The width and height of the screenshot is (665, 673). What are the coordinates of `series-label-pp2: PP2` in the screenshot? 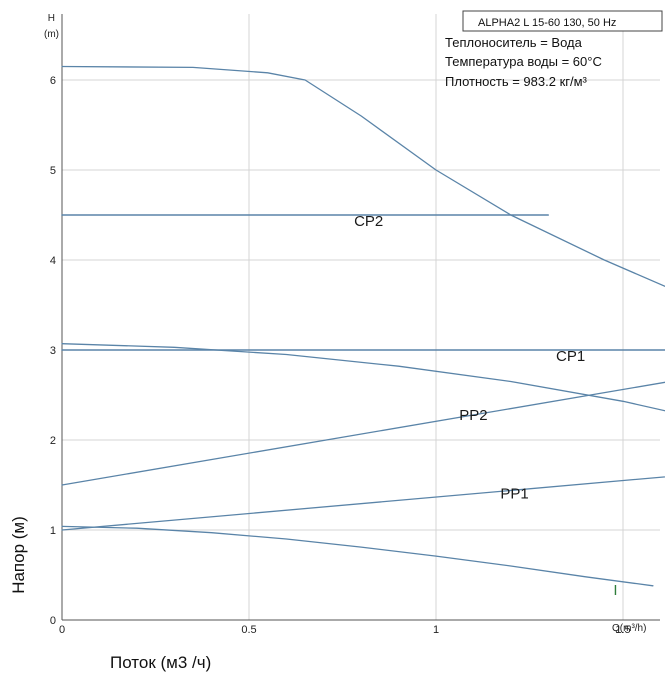 It's located at (473, 415).